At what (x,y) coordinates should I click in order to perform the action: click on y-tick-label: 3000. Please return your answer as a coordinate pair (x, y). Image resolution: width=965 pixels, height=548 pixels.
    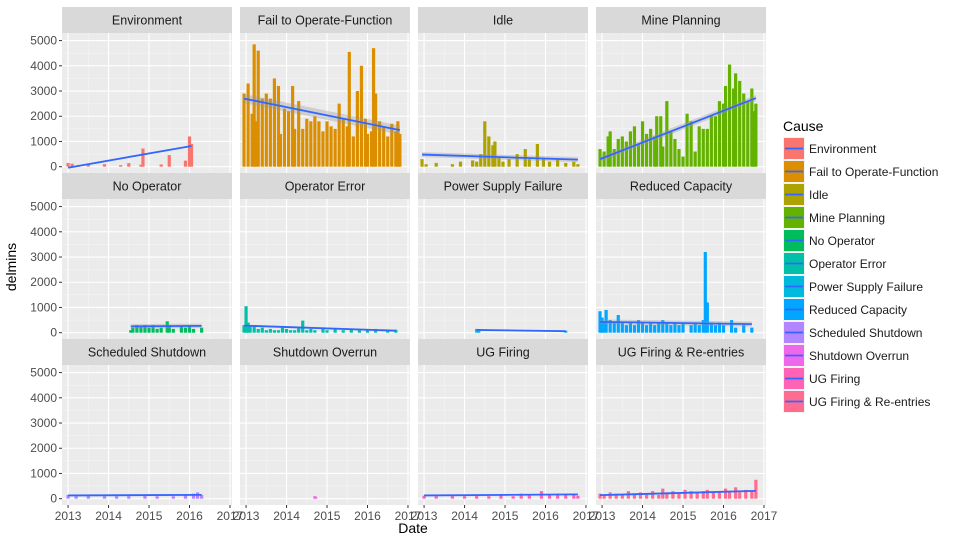
    Looking at the image, I should click on (43, 423).